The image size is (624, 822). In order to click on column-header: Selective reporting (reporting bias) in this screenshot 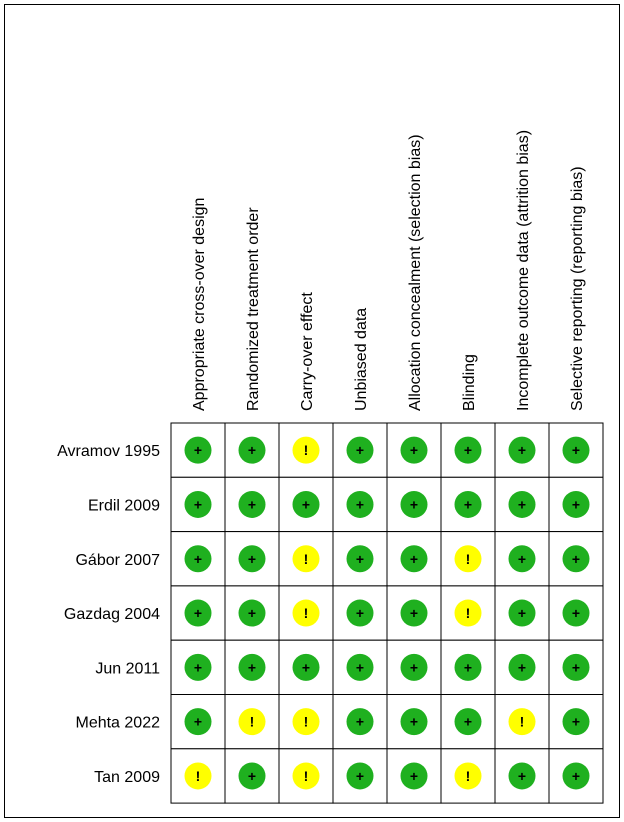, I will do `click(577, 288)`.